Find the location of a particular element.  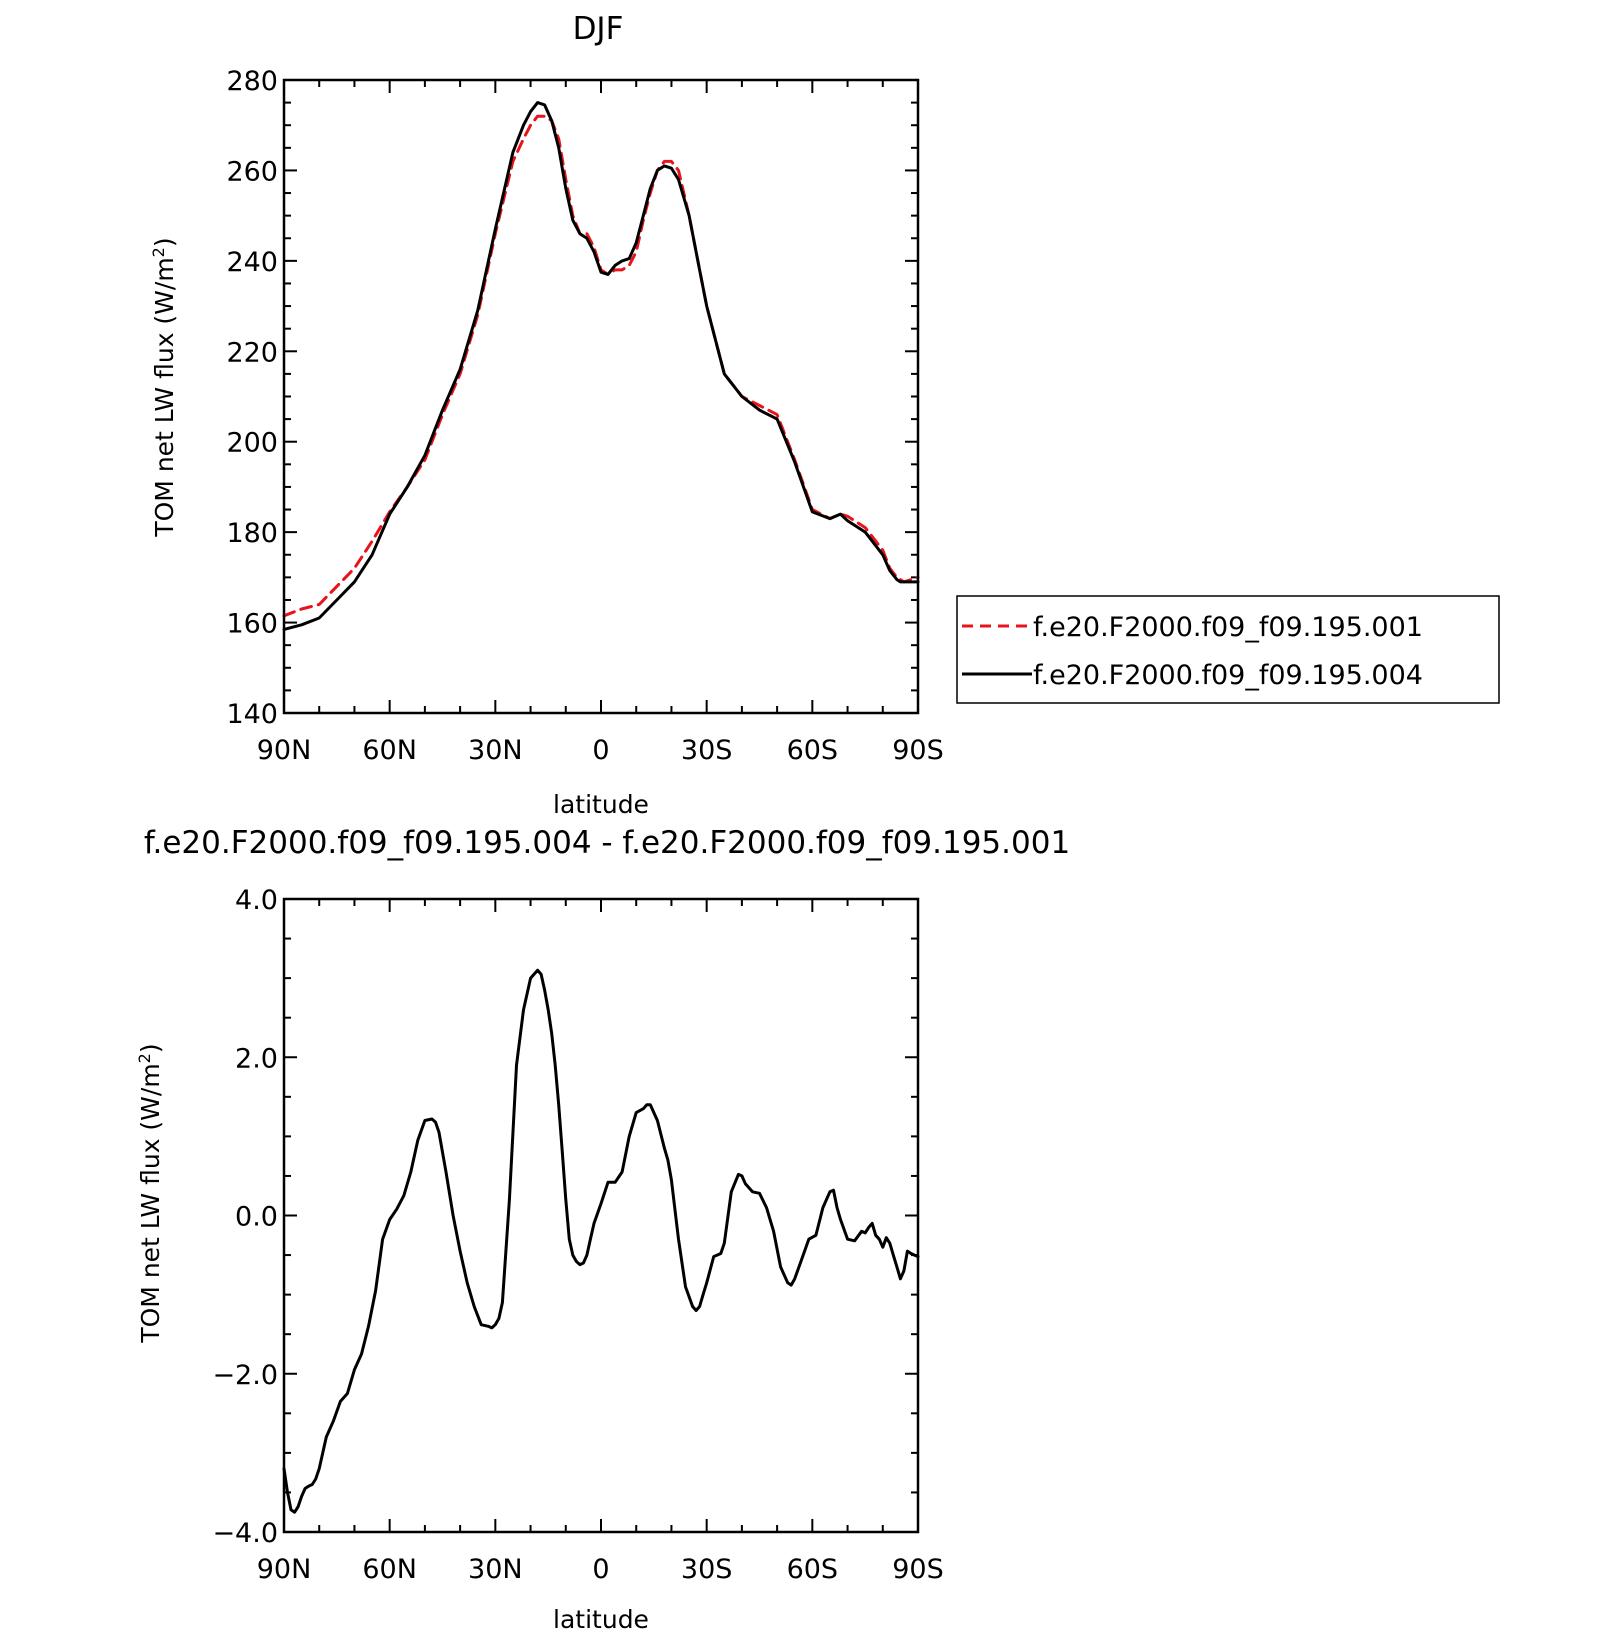

legend-entry-series-2: f.e20.F2000.f09_f09.195.004 is located at coordinates (1228, 675).